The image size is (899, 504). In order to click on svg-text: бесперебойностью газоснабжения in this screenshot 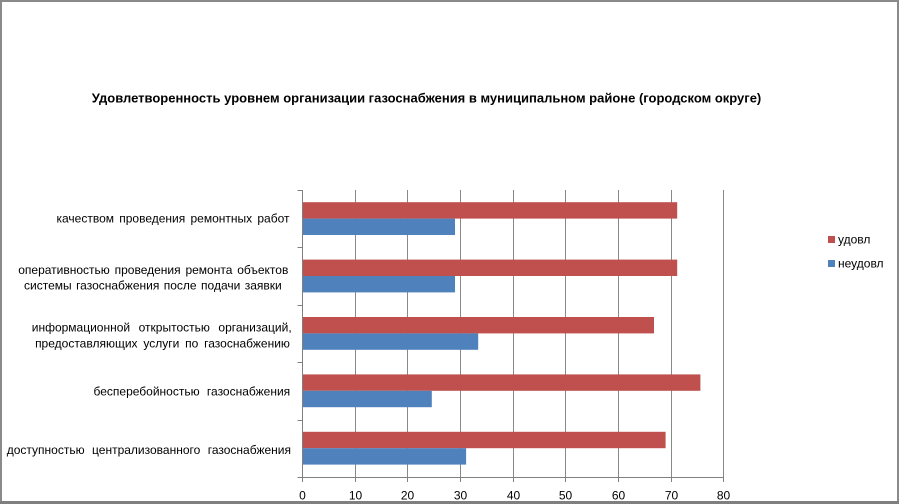, I will do `click(191, 391)`.